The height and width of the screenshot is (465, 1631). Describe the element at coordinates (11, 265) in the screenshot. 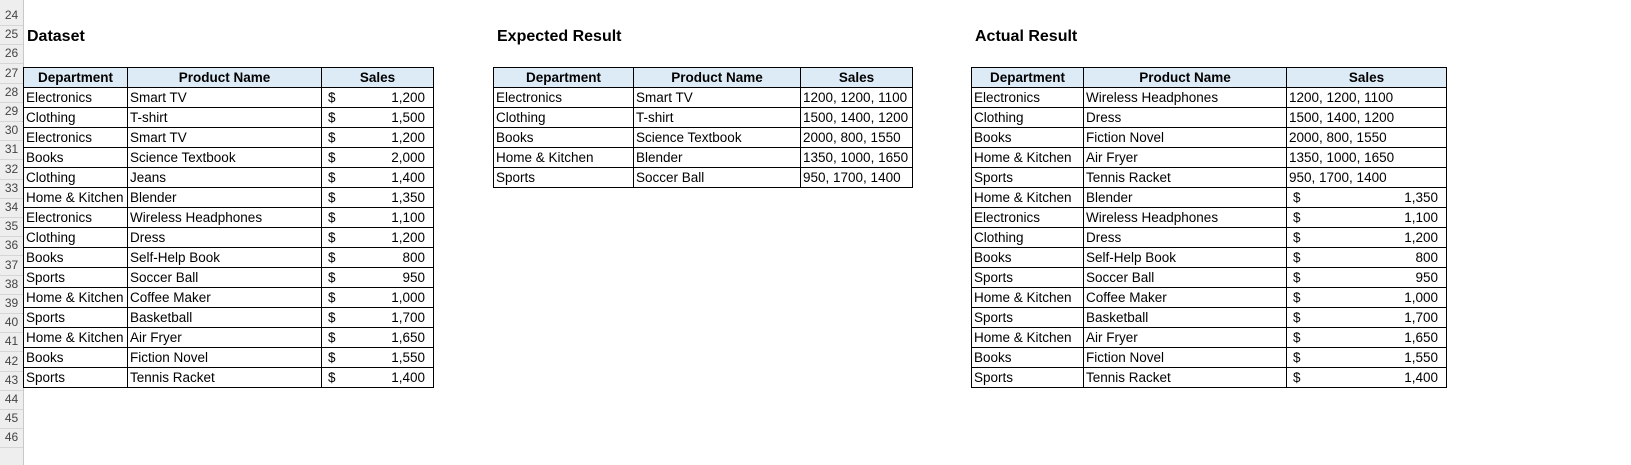

I see `row-number: 37` at that location.